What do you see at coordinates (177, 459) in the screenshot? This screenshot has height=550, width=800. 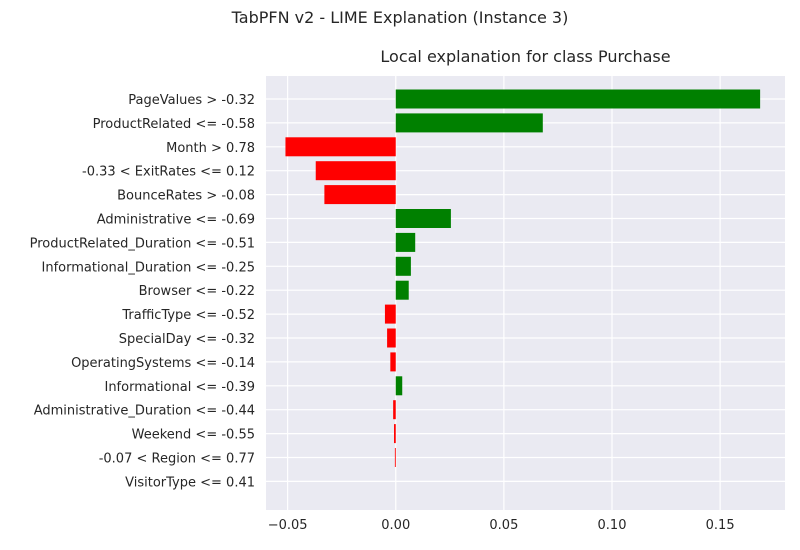 I see `y-tick-label: -0.07 < Region <= 0.77` at bounding box center [177, 459].